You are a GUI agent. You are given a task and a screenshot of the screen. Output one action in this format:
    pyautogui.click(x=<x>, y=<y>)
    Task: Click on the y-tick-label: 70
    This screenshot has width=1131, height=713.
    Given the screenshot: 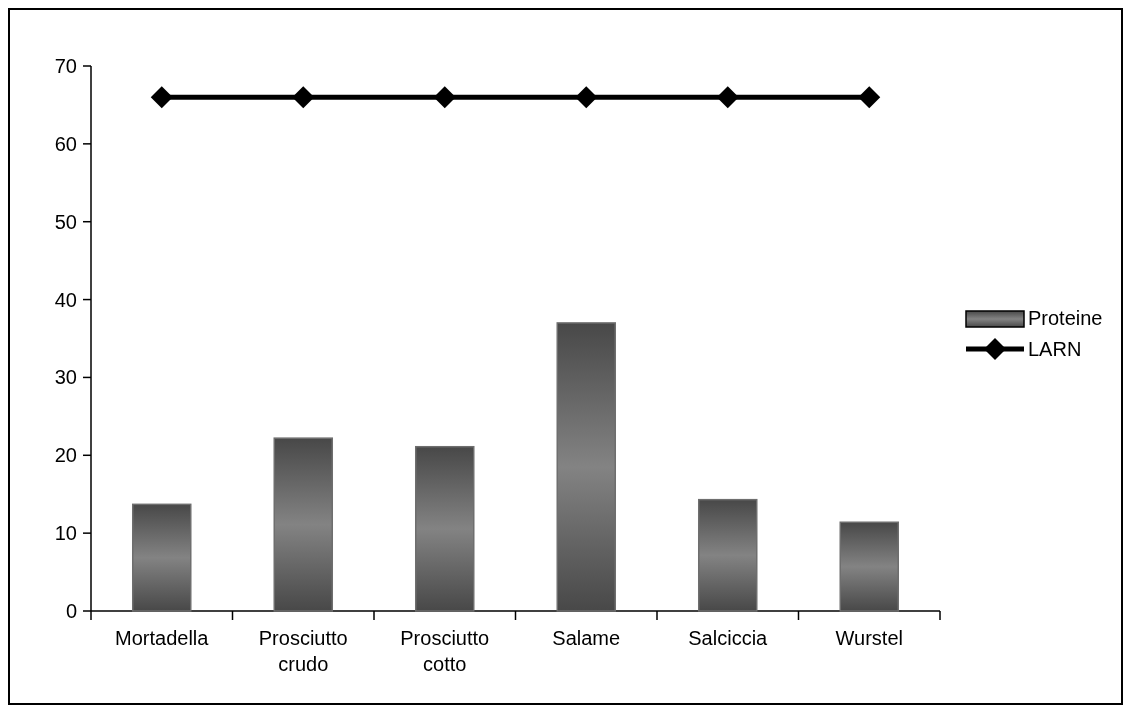 What is the action you would take?
    pyautogui.click(x=65, y=66)
    